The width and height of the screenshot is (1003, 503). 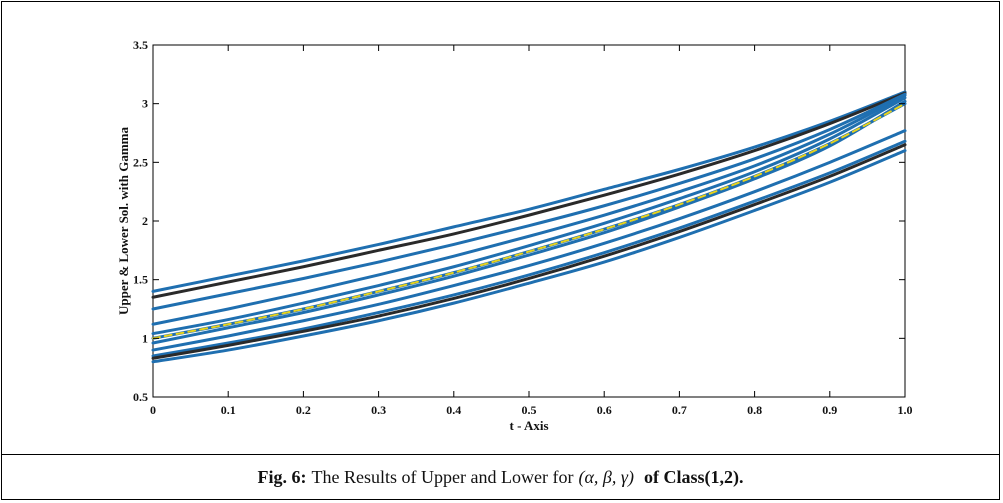 I want to click on y-tick-label: 0.5, so click(x=140, y=397).